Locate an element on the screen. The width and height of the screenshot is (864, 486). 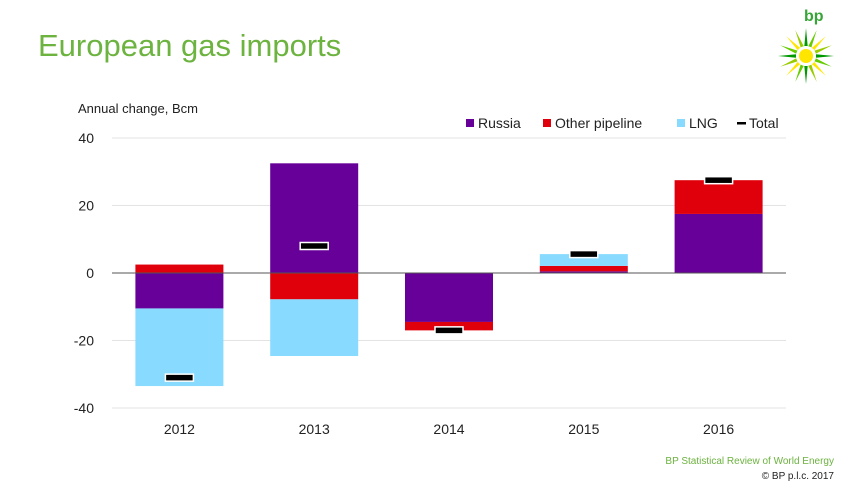
total-marker-2016 is located at coordinates (718, 180).